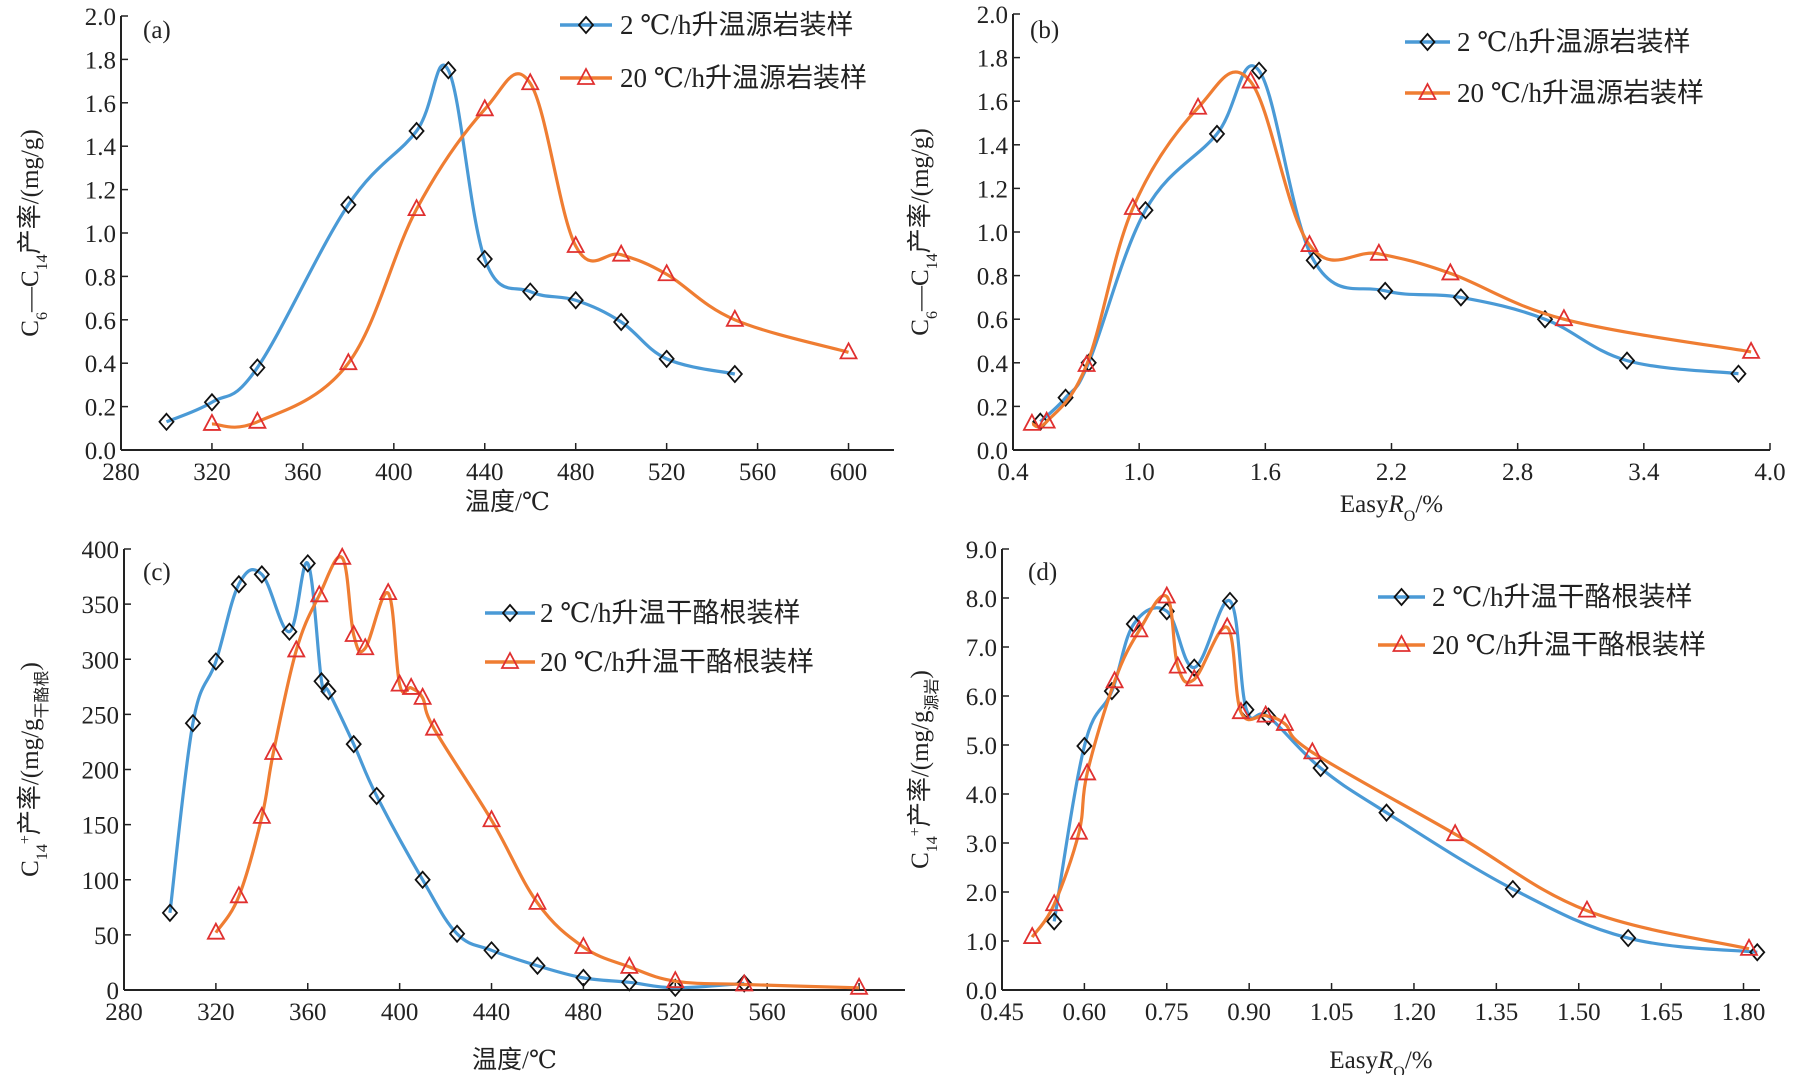 The height and width of the screenshot is (1075, 1793). What do you see at coordinates (1044, 30) in the screenshot?
I see `panel-label: (b)` at bounding box center [1044, 30].